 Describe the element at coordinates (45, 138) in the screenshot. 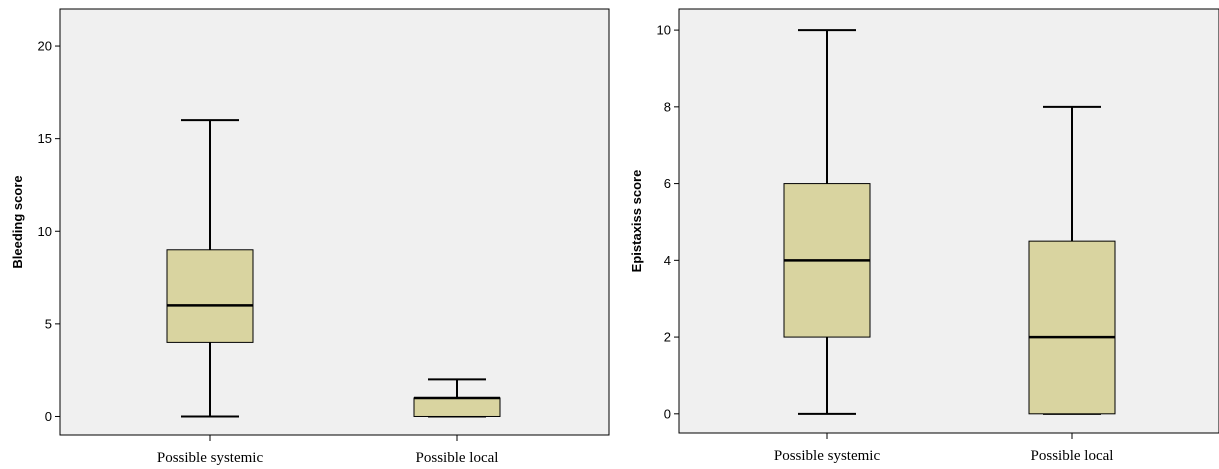

I see `y-tick-label: 15` at that location.